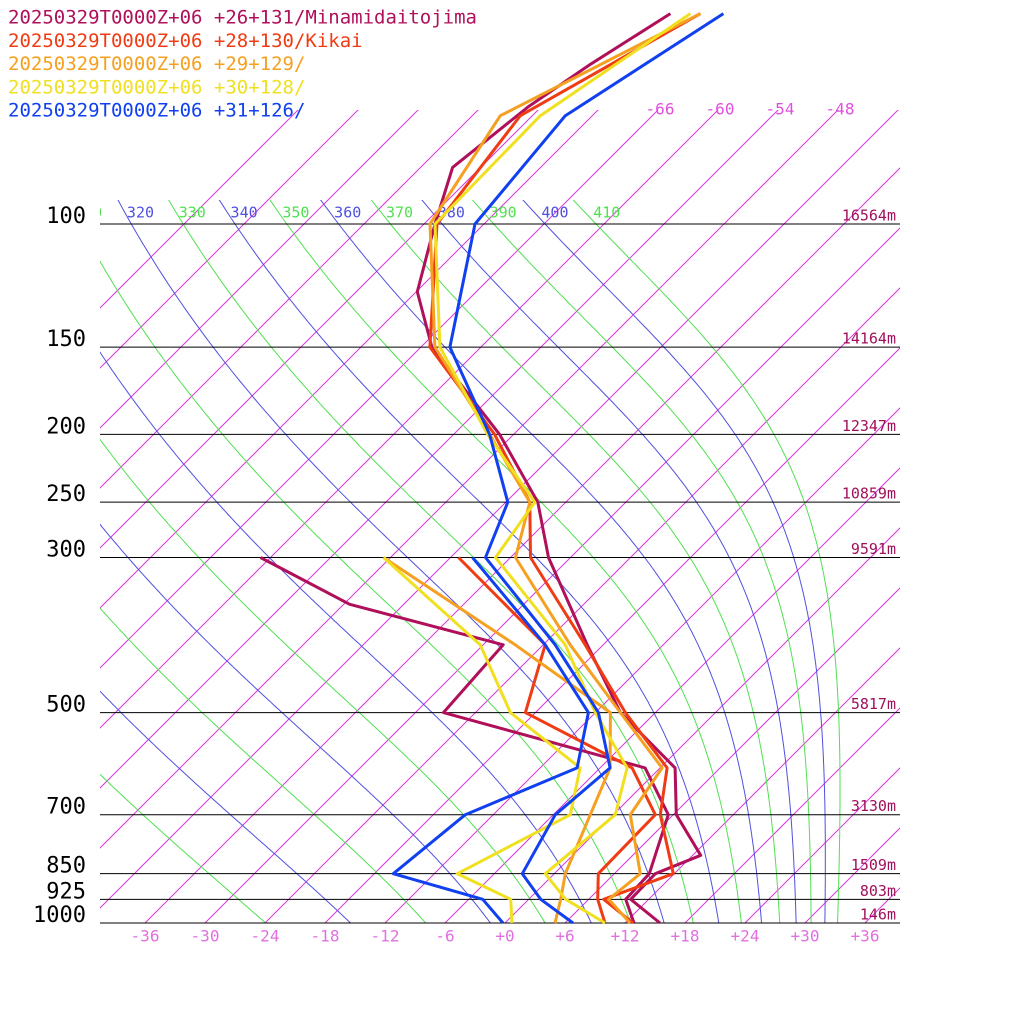 This screenshot has width=1024, height=1024. What do you see at coordinates (869, 426) in the screenshot?
I see `height-label: 12347m` at bounding box center [869, 426].